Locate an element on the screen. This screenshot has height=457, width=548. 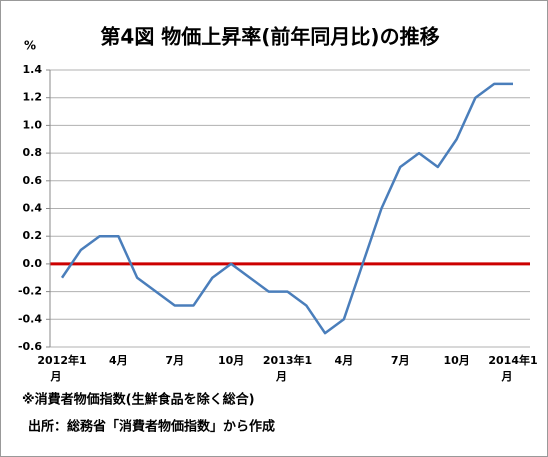
y-tick-label: 1.0 is located at coordinates (33, 124).